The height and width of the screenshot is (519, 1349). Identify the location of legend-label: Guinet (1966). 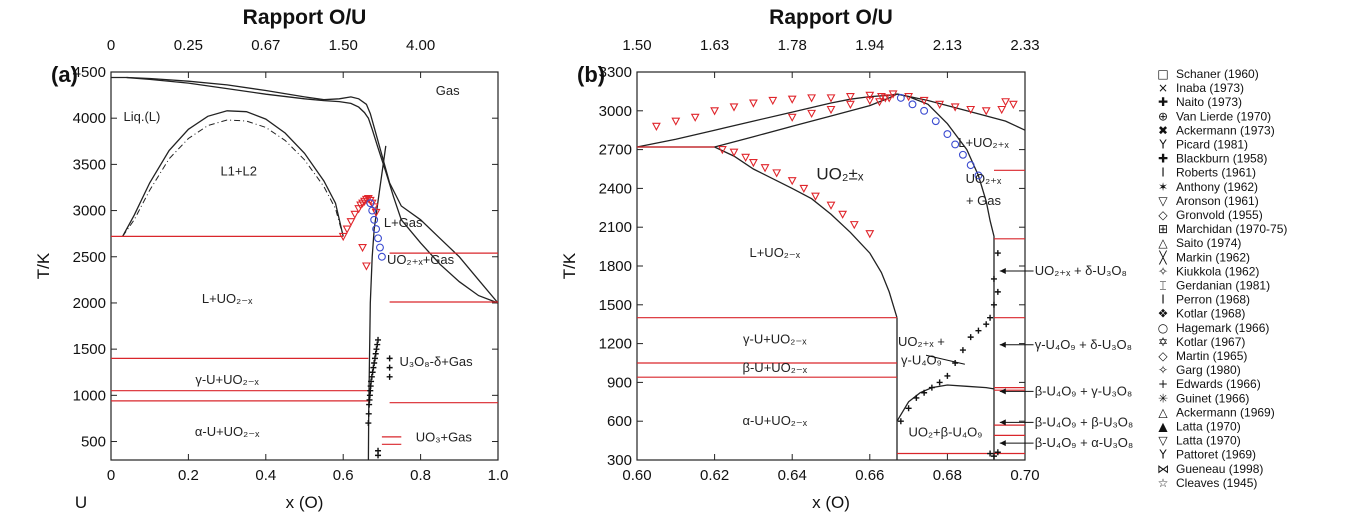
(1212, 398).